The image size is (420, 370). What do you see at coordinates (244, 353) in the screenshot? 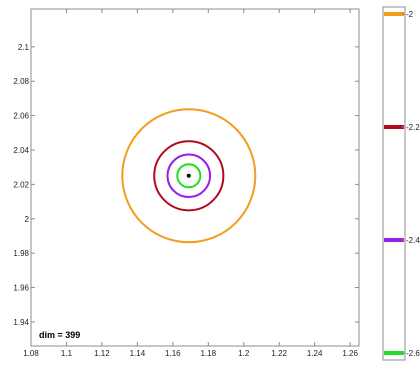
I see `x-tick-label: 1.2` at bounding box center [244, 353].